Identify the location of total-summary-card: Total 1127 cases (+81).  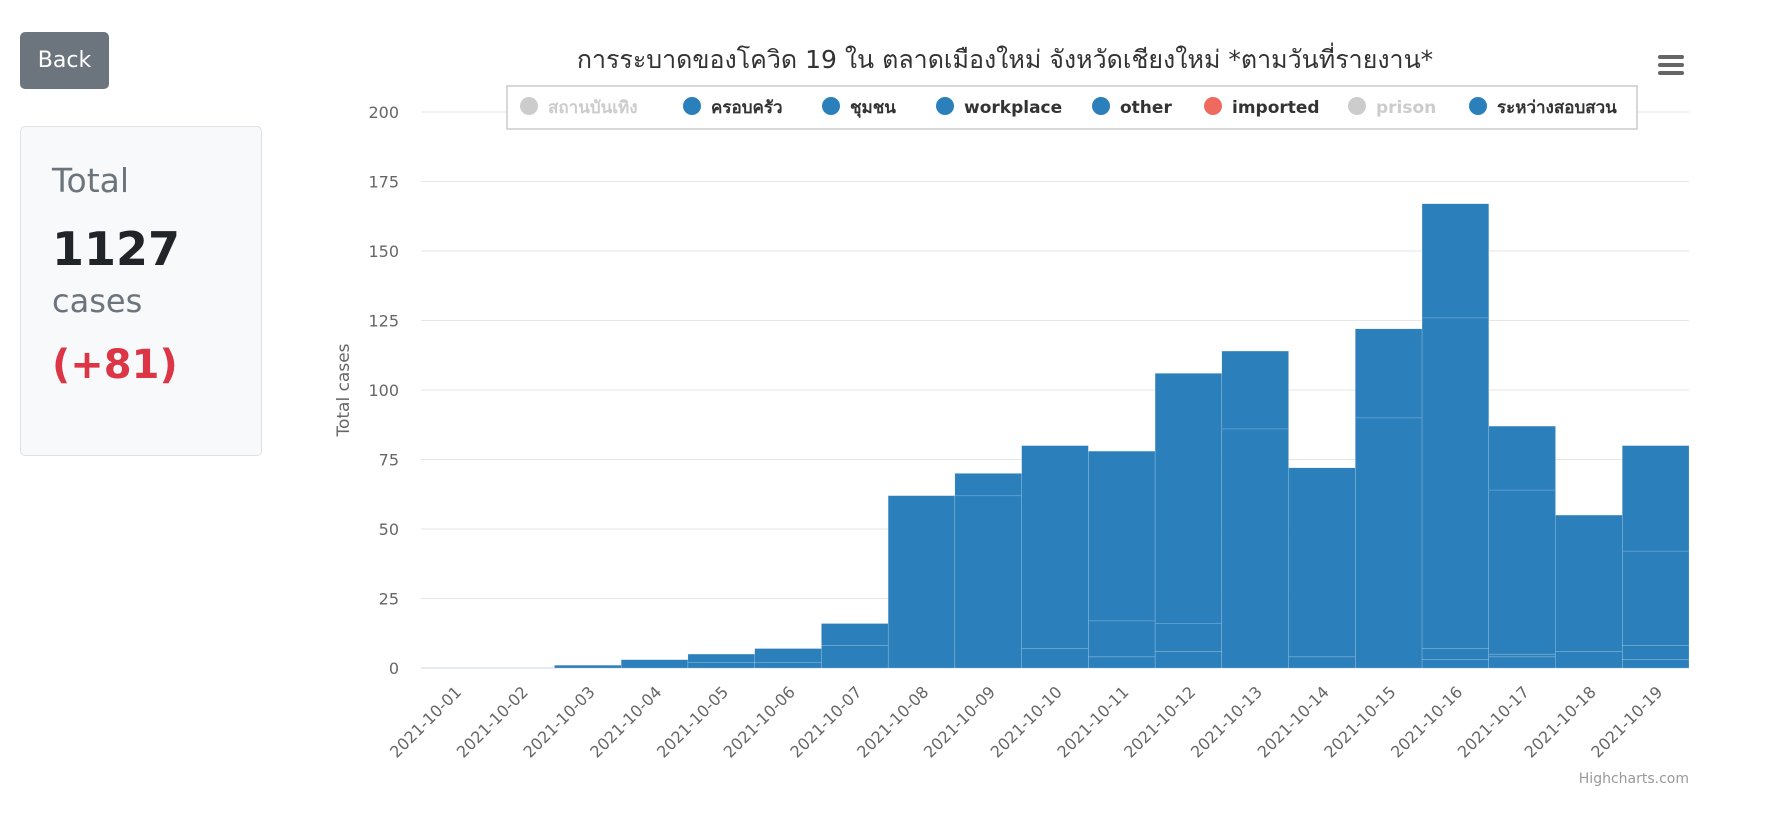
(141, 291).